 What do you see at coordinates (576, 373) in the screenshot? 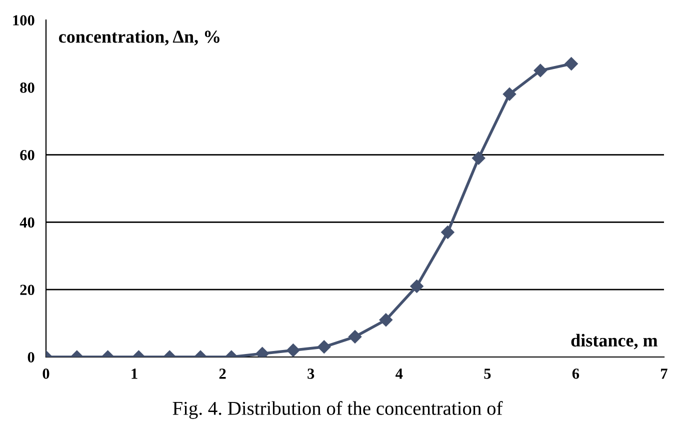
I see `x-tick-label: 6` at bounding box center [576, 373].